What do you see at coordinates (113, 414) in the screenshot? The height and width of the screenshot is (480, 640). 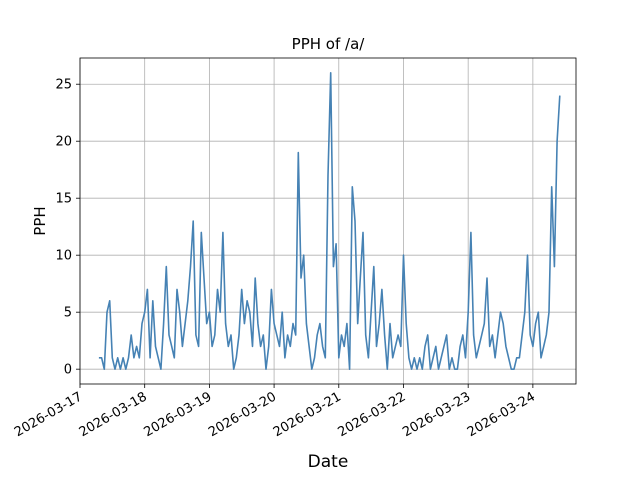 I see `x-tick-label: 2026-03-18` at bounding box center [113, 414].